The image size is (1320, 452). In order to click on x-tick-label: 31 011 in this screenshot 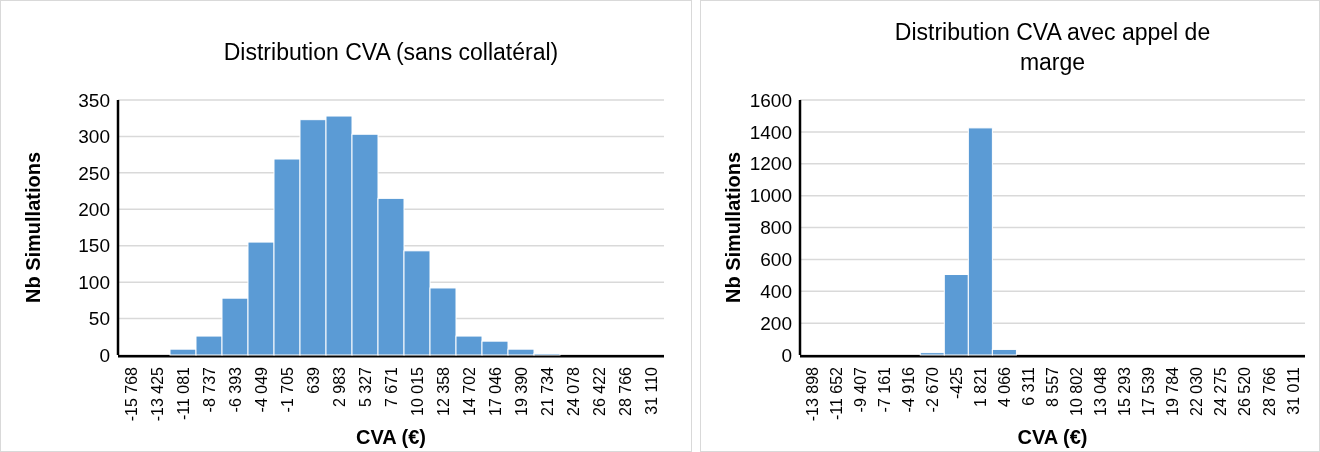, I will do `click(1293, 390)`.